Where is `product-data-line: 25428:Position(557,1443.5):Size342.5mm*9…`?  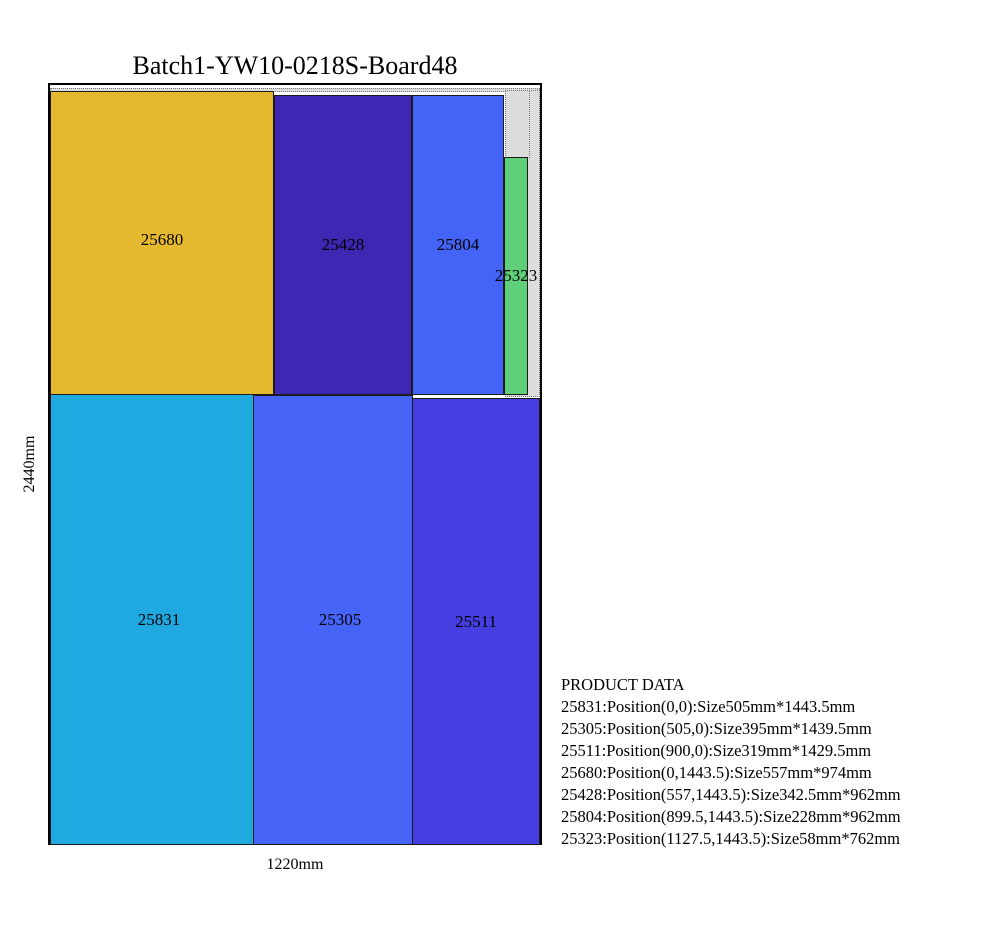
product-data-line: 25428:Position(557,1443.5):Size342.5mm*9… is located at coordinates (731, 794).